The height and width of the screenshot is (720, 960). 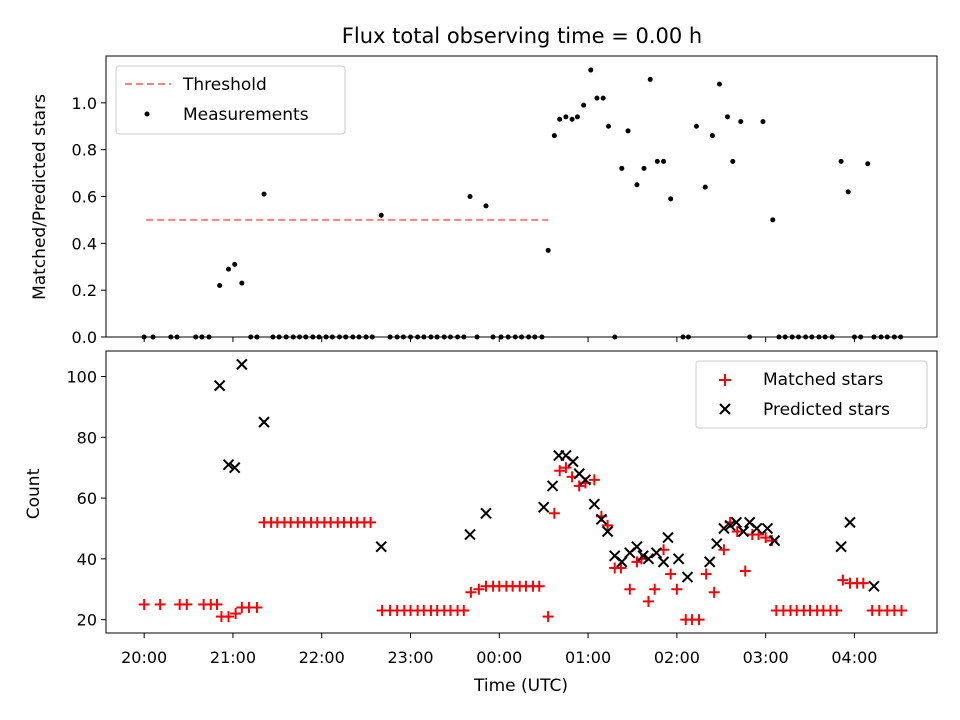 What do you see at coordinates (230, 100) in the screenshot?
I see `top-legend: Threshold Measurements` at bounding box center [230, 100].